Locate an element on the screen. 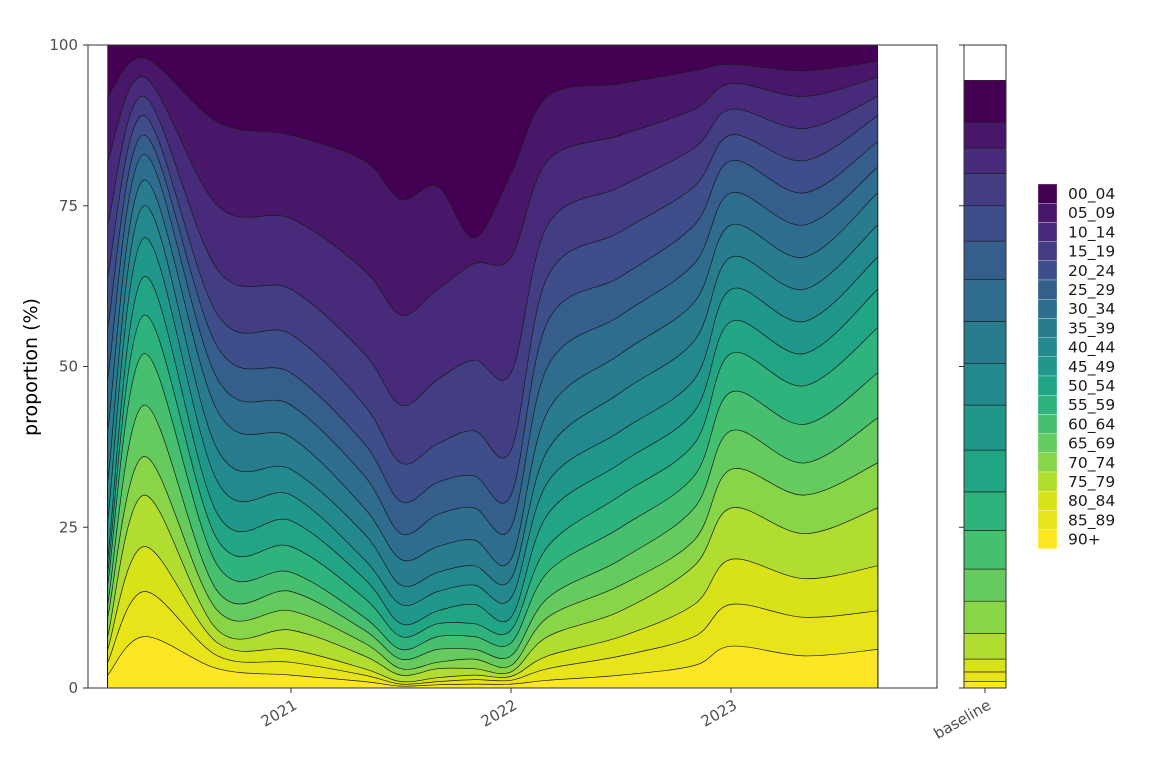 The width and height of the screenshot is (1152, 768). legend-label-90+: 90+ is located at coordinates (1084, 540).